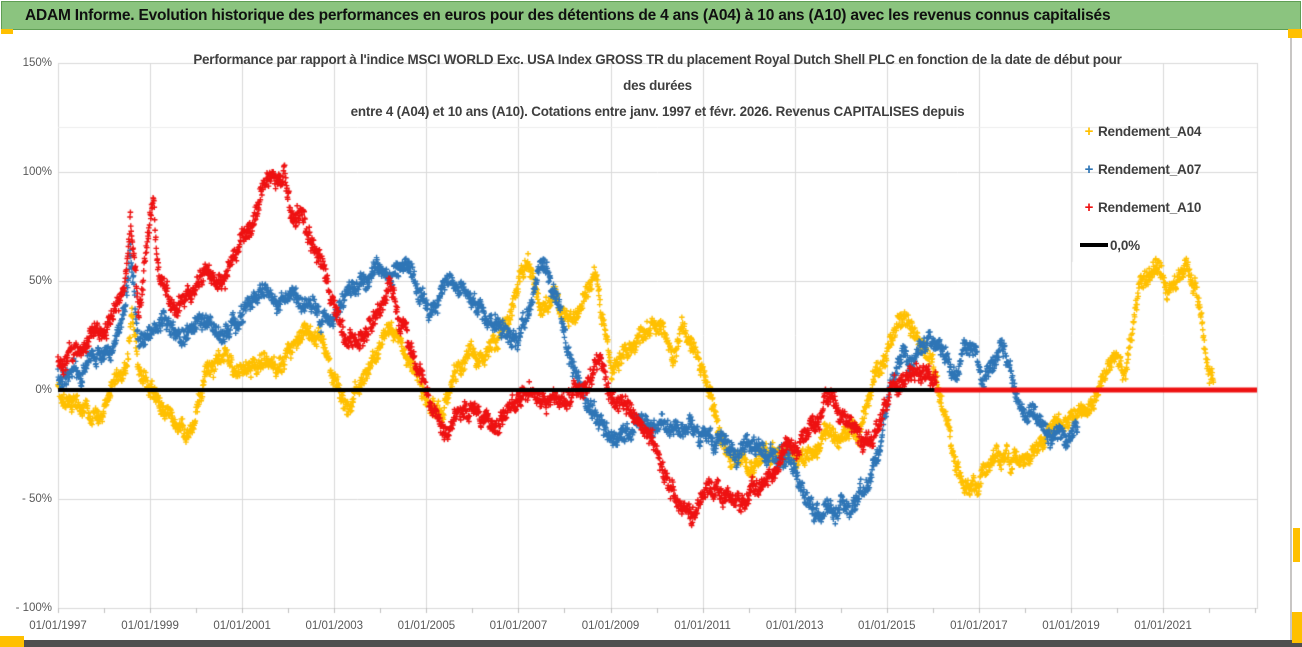 Image resolution: width=1302 pixels, height=647 pixels. Describe the element at coordinates (1150, 169) in the screenshot. I see `legend-label: Rendement_A07` at that location.